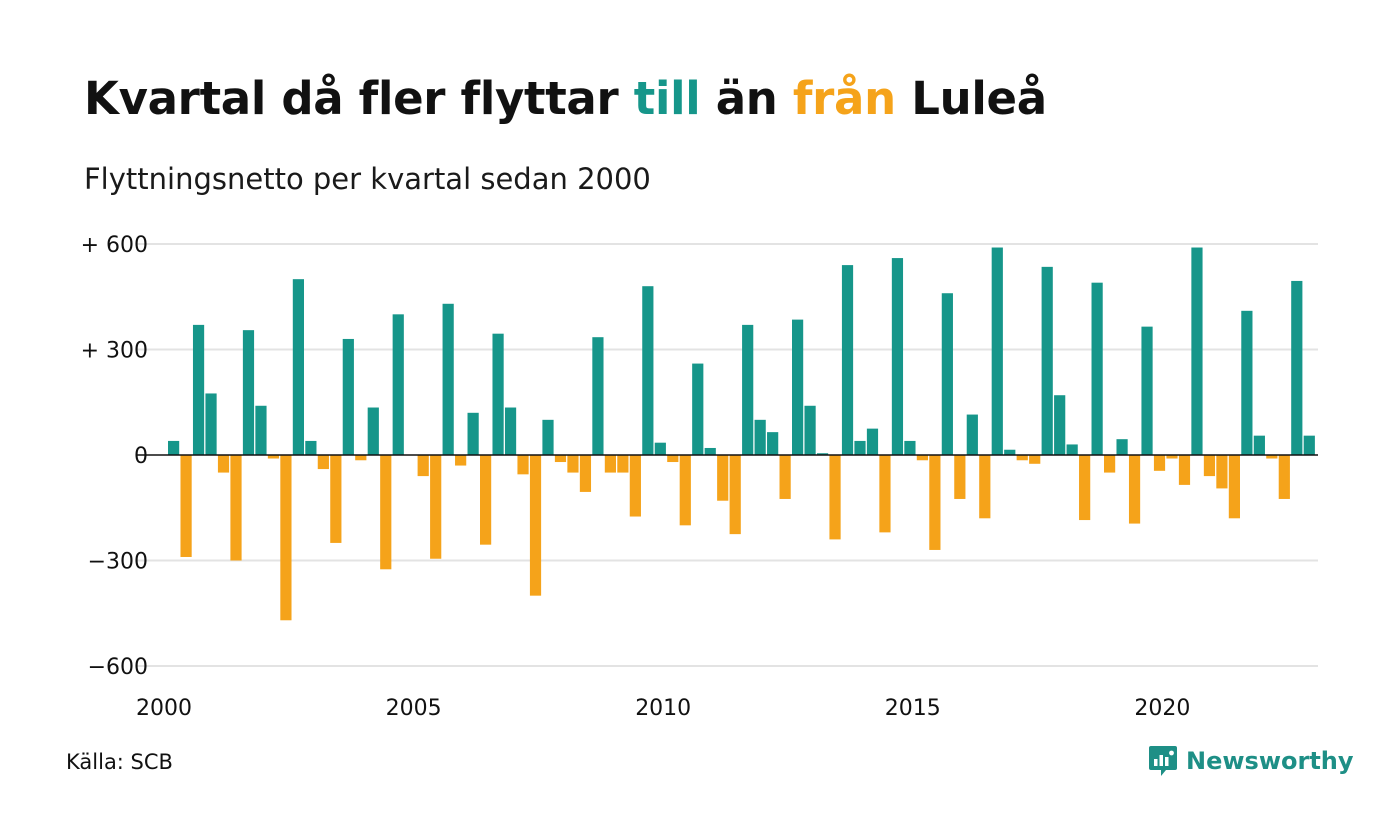 This screenshot has width=1400, height=840. I want to click on bar-2012-q2, so click(785, 477).